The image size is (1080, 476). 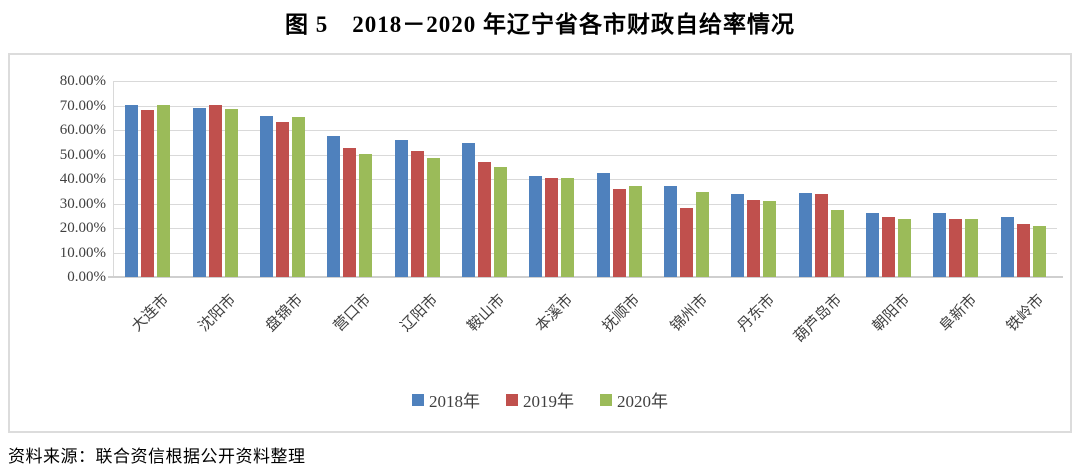 What do you see at coordinates (298, 197) in the screenshot?
I see `bar-2020年-盘锦市` at bounding box center [298, 197].